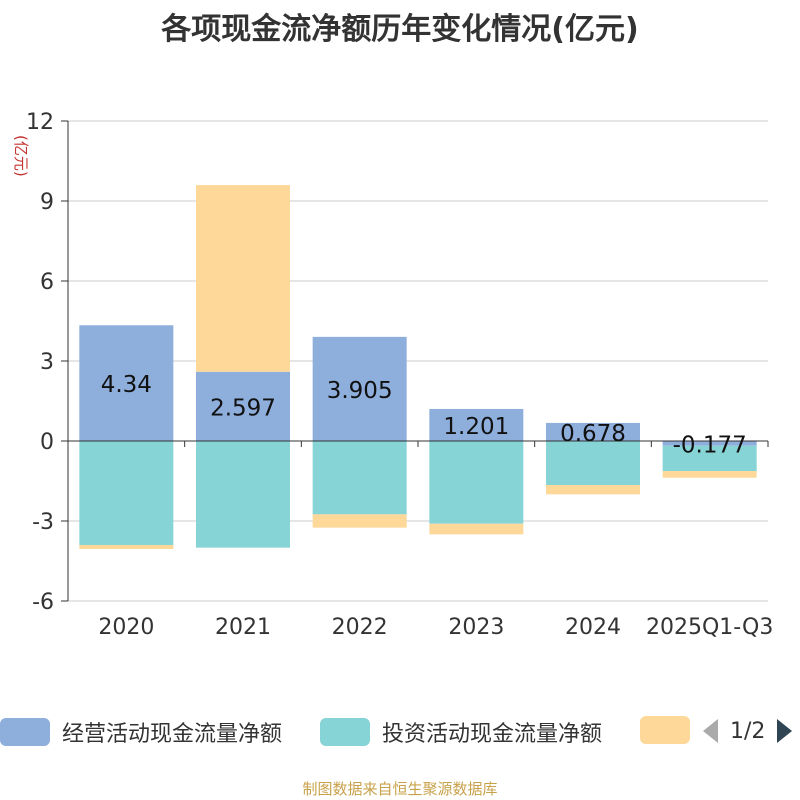 The image size is (800, 800). I want to click on data-label: 4.34, so click(126, 385).